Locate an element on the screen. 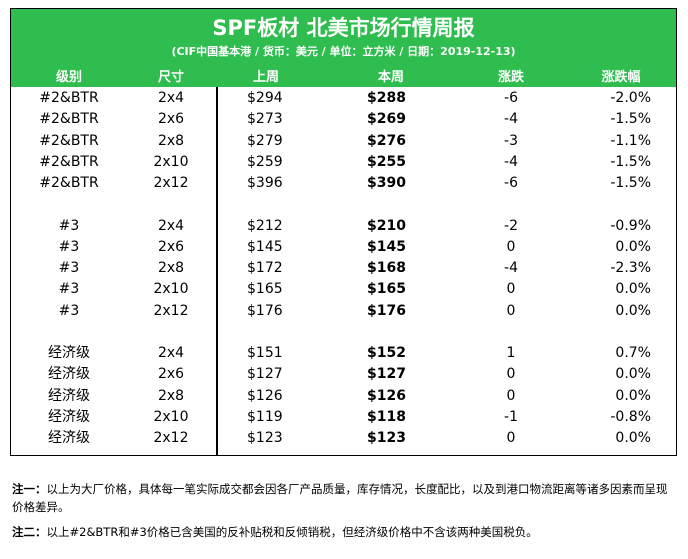  header-grade: 级别 is located at coordinates (68, 77).